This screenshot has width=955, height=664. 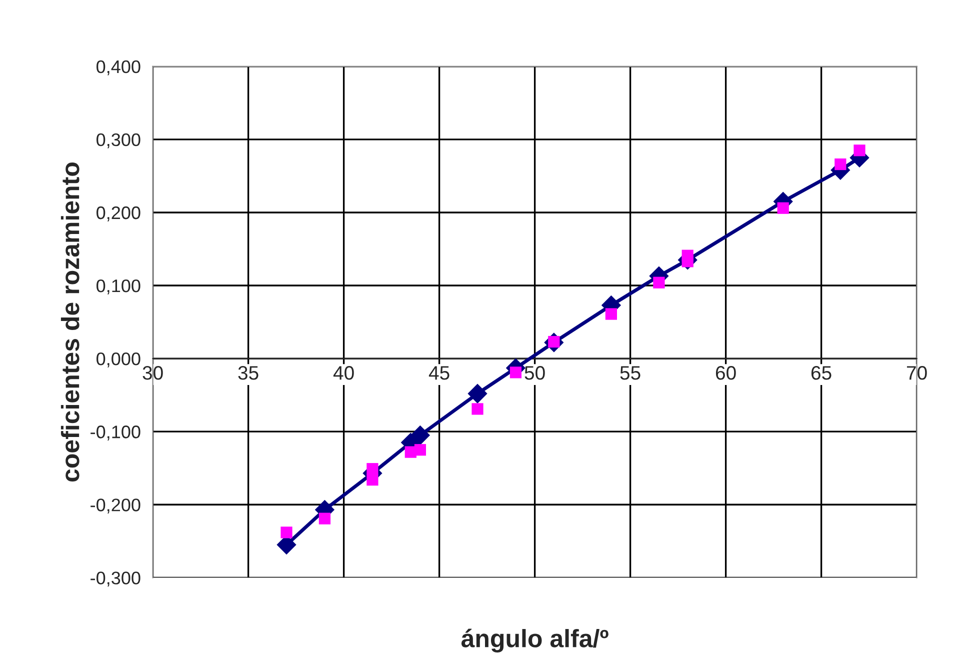 I want to click on y-axis-title: coeficientes de rozamiento, so click(x=70, y=322).